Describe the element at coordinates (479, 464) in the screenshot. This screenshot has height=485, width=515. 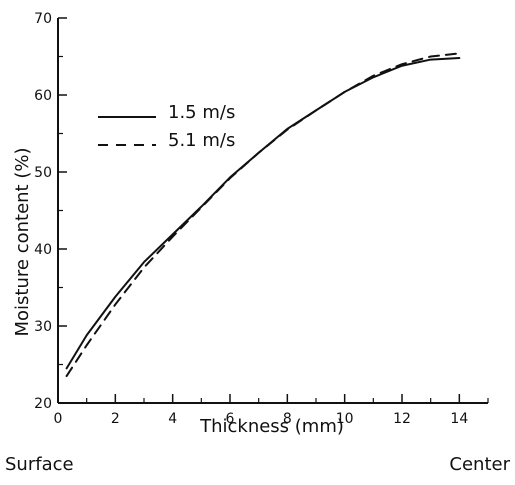
I see `footer-right-label: Center` at that location.